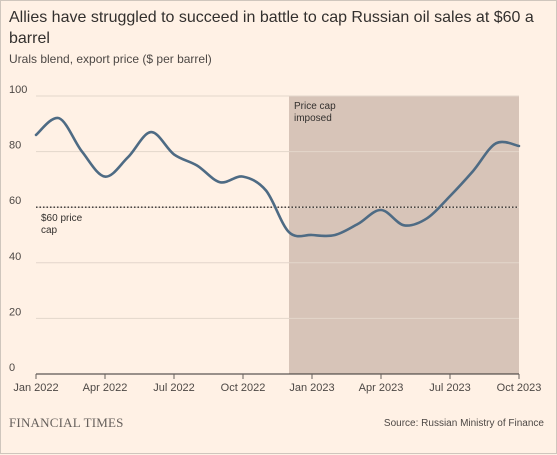 This screenshot has width=557, height=455. What do you see at coordinates (105, 388) in the screenshot?
I see `x-tick-label-1: Apr 2022` at bounding box center [105, 388].